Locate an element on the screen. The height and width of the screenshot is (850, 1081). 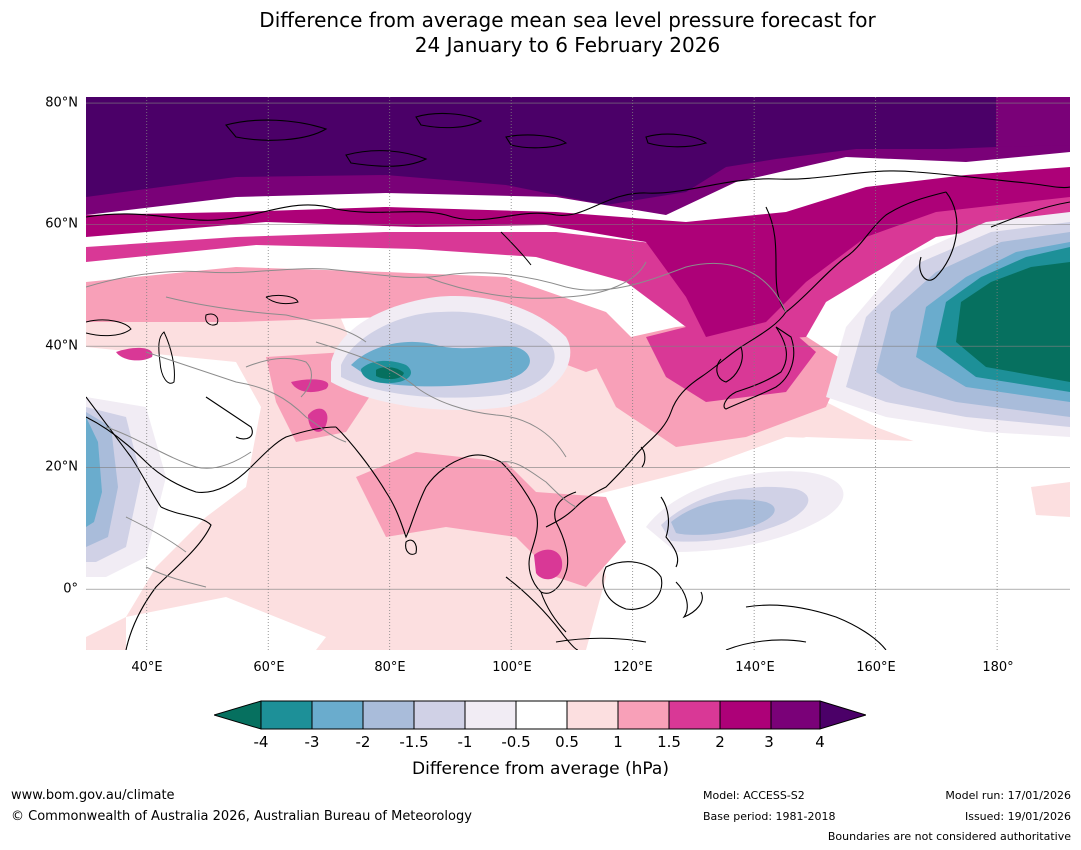
legend-tick: -1 is located at coordinates (465, 742).